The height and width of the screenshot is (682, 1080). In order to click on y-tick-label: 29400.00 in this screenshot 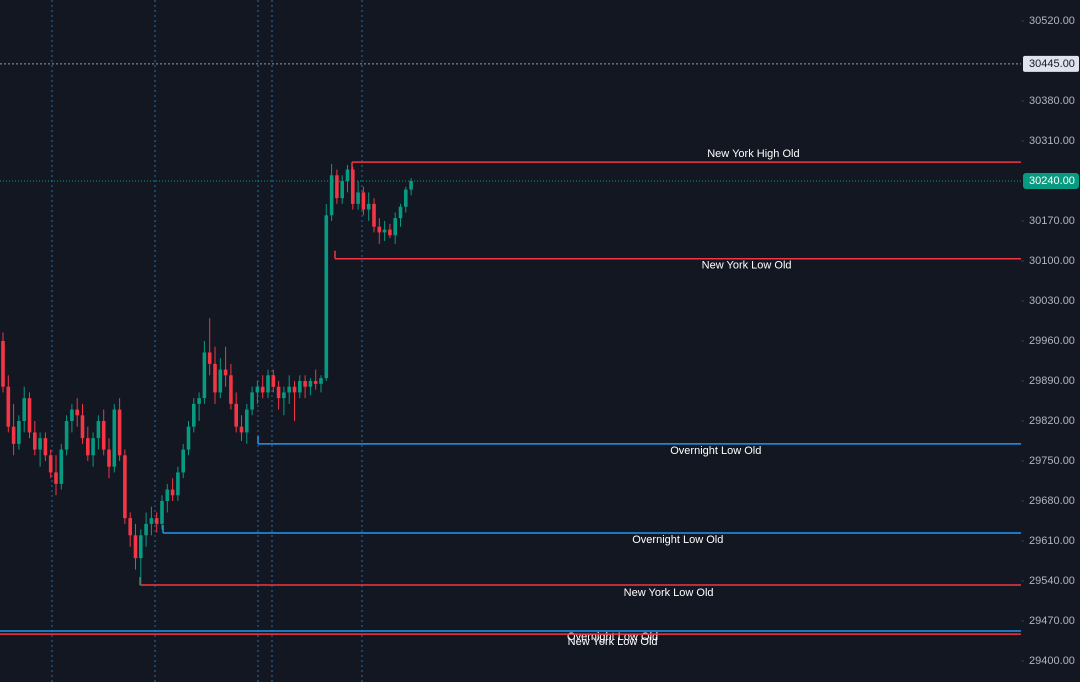, I will do `click(1052, 661)`.